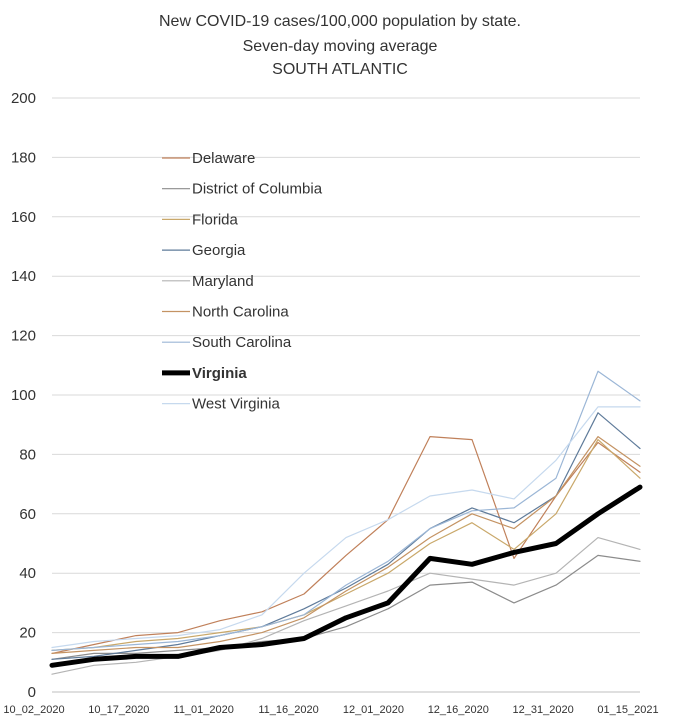 This screenshot has height=724, width=680. What do you see at coordinates (340, 46) in the screenshot?
I see `chart-title-line-2: Seven-day moving average` at bounding box center [340, 46].